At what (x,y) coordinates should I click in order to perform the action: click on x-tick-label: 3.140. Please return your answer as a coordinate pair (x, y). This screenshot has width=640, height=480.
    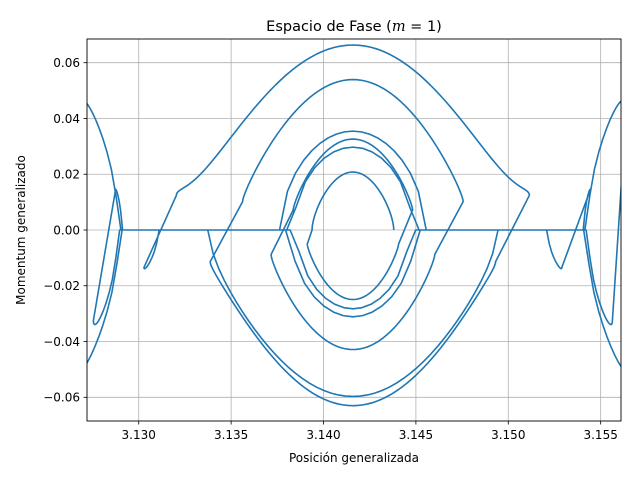
    Looking at the image, I should click on (323, 435).